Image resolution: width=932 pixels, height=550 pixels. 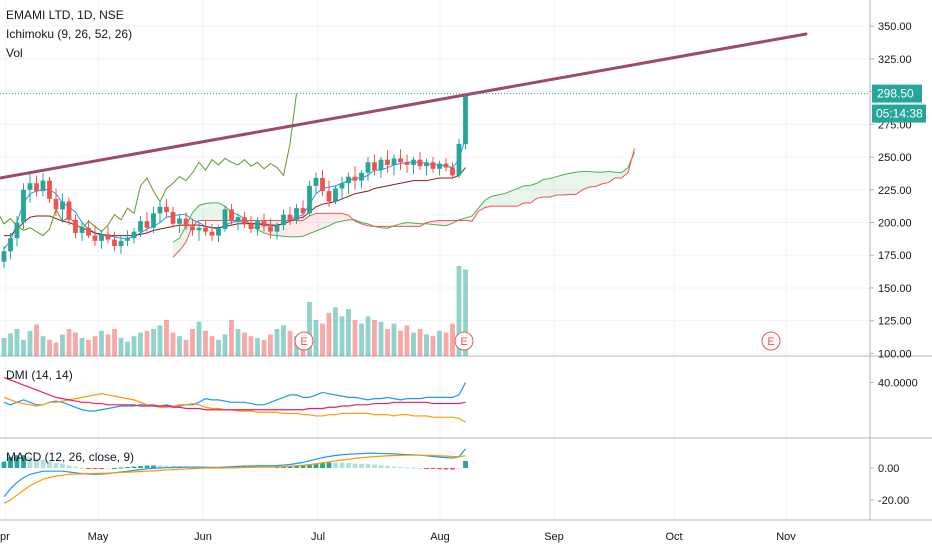 I want to click on countdown-badge-bg, so click(x=899, y=113).